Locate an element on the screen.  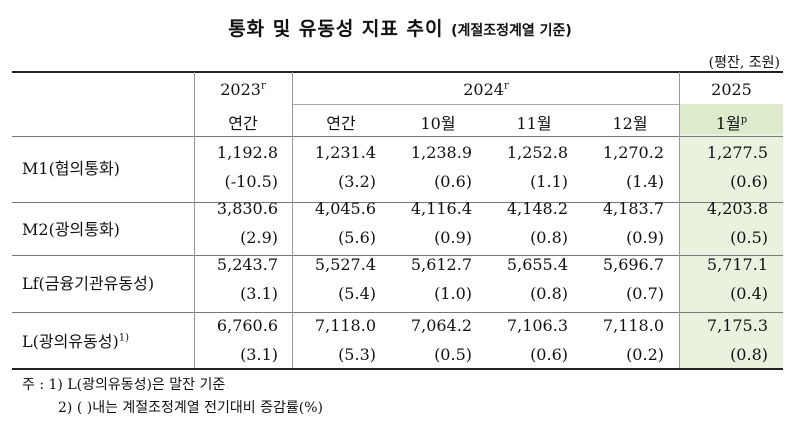
table-cell-change: (1.1) is located at coordinates (549, 181).